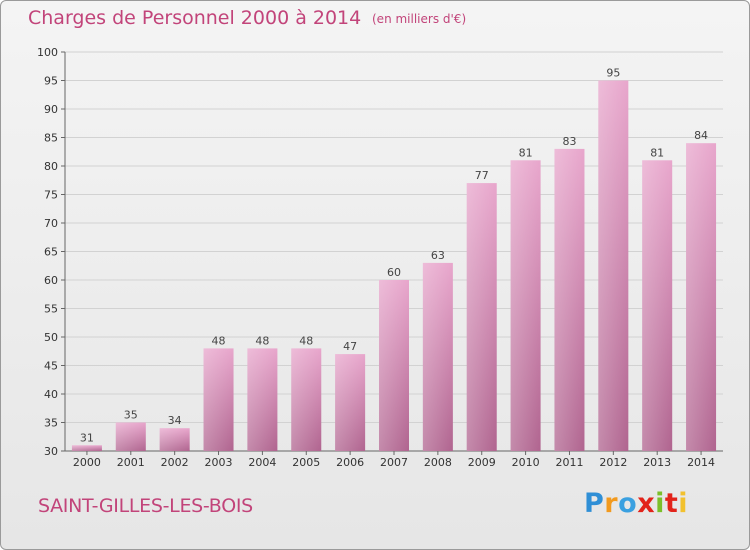  Describe the element at coordinates (51, 309) in the screenshot. I see `y-tick-label: 55` at that location.